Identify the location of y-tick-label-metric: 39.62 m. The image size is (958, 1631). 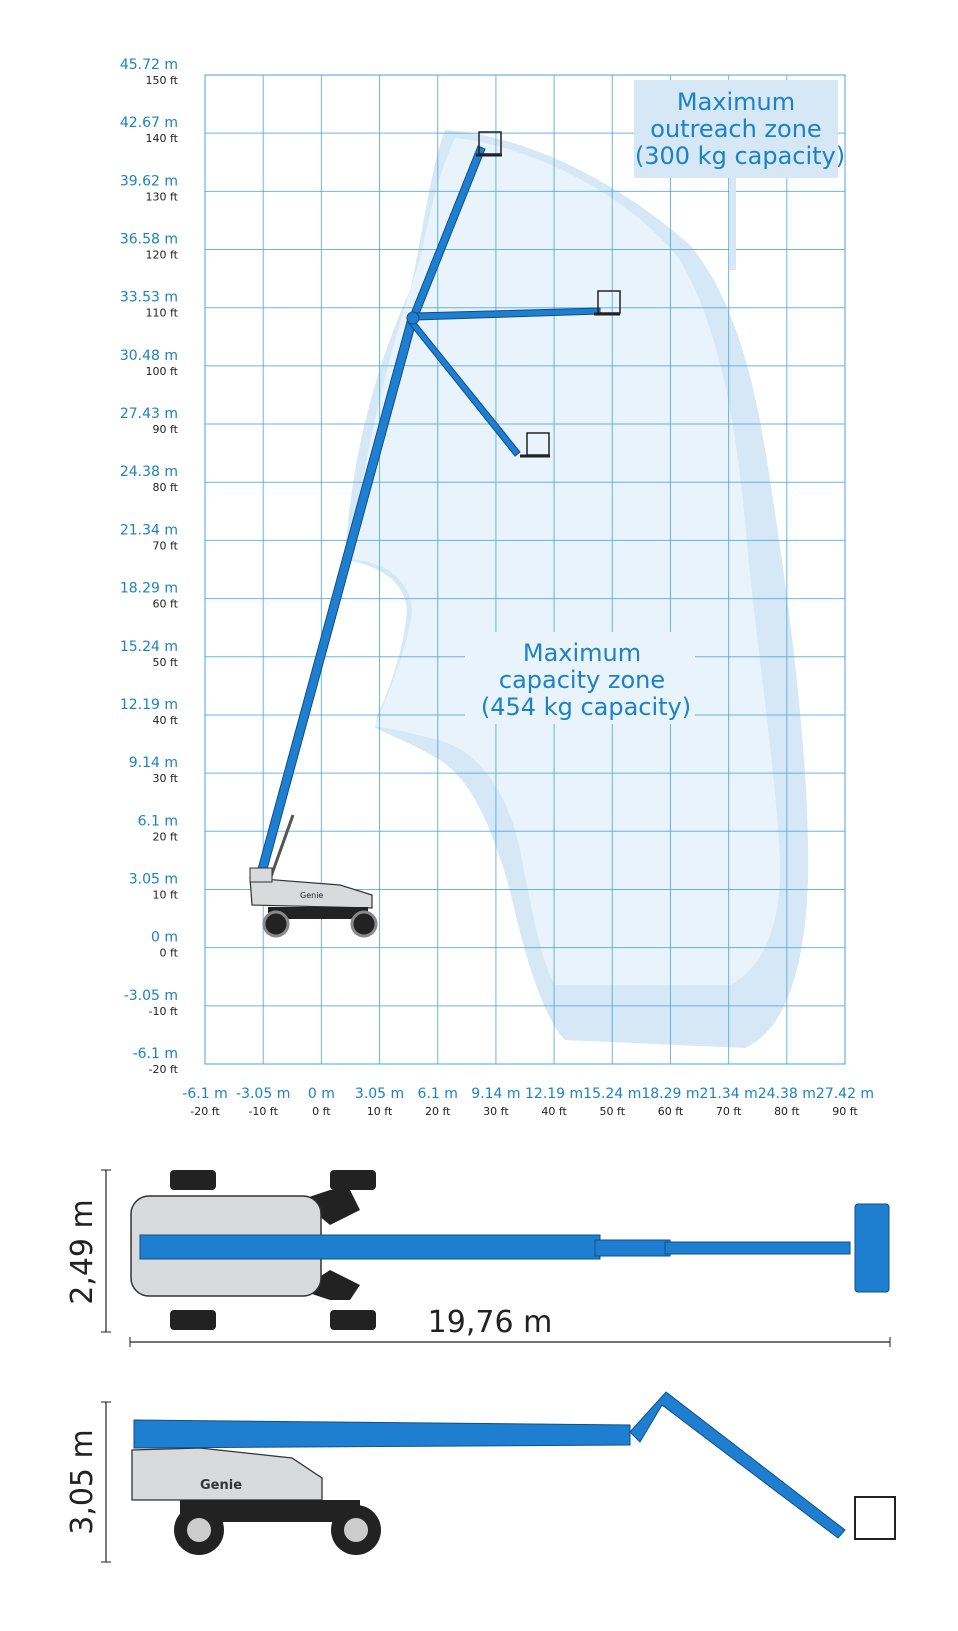
(149, 181).